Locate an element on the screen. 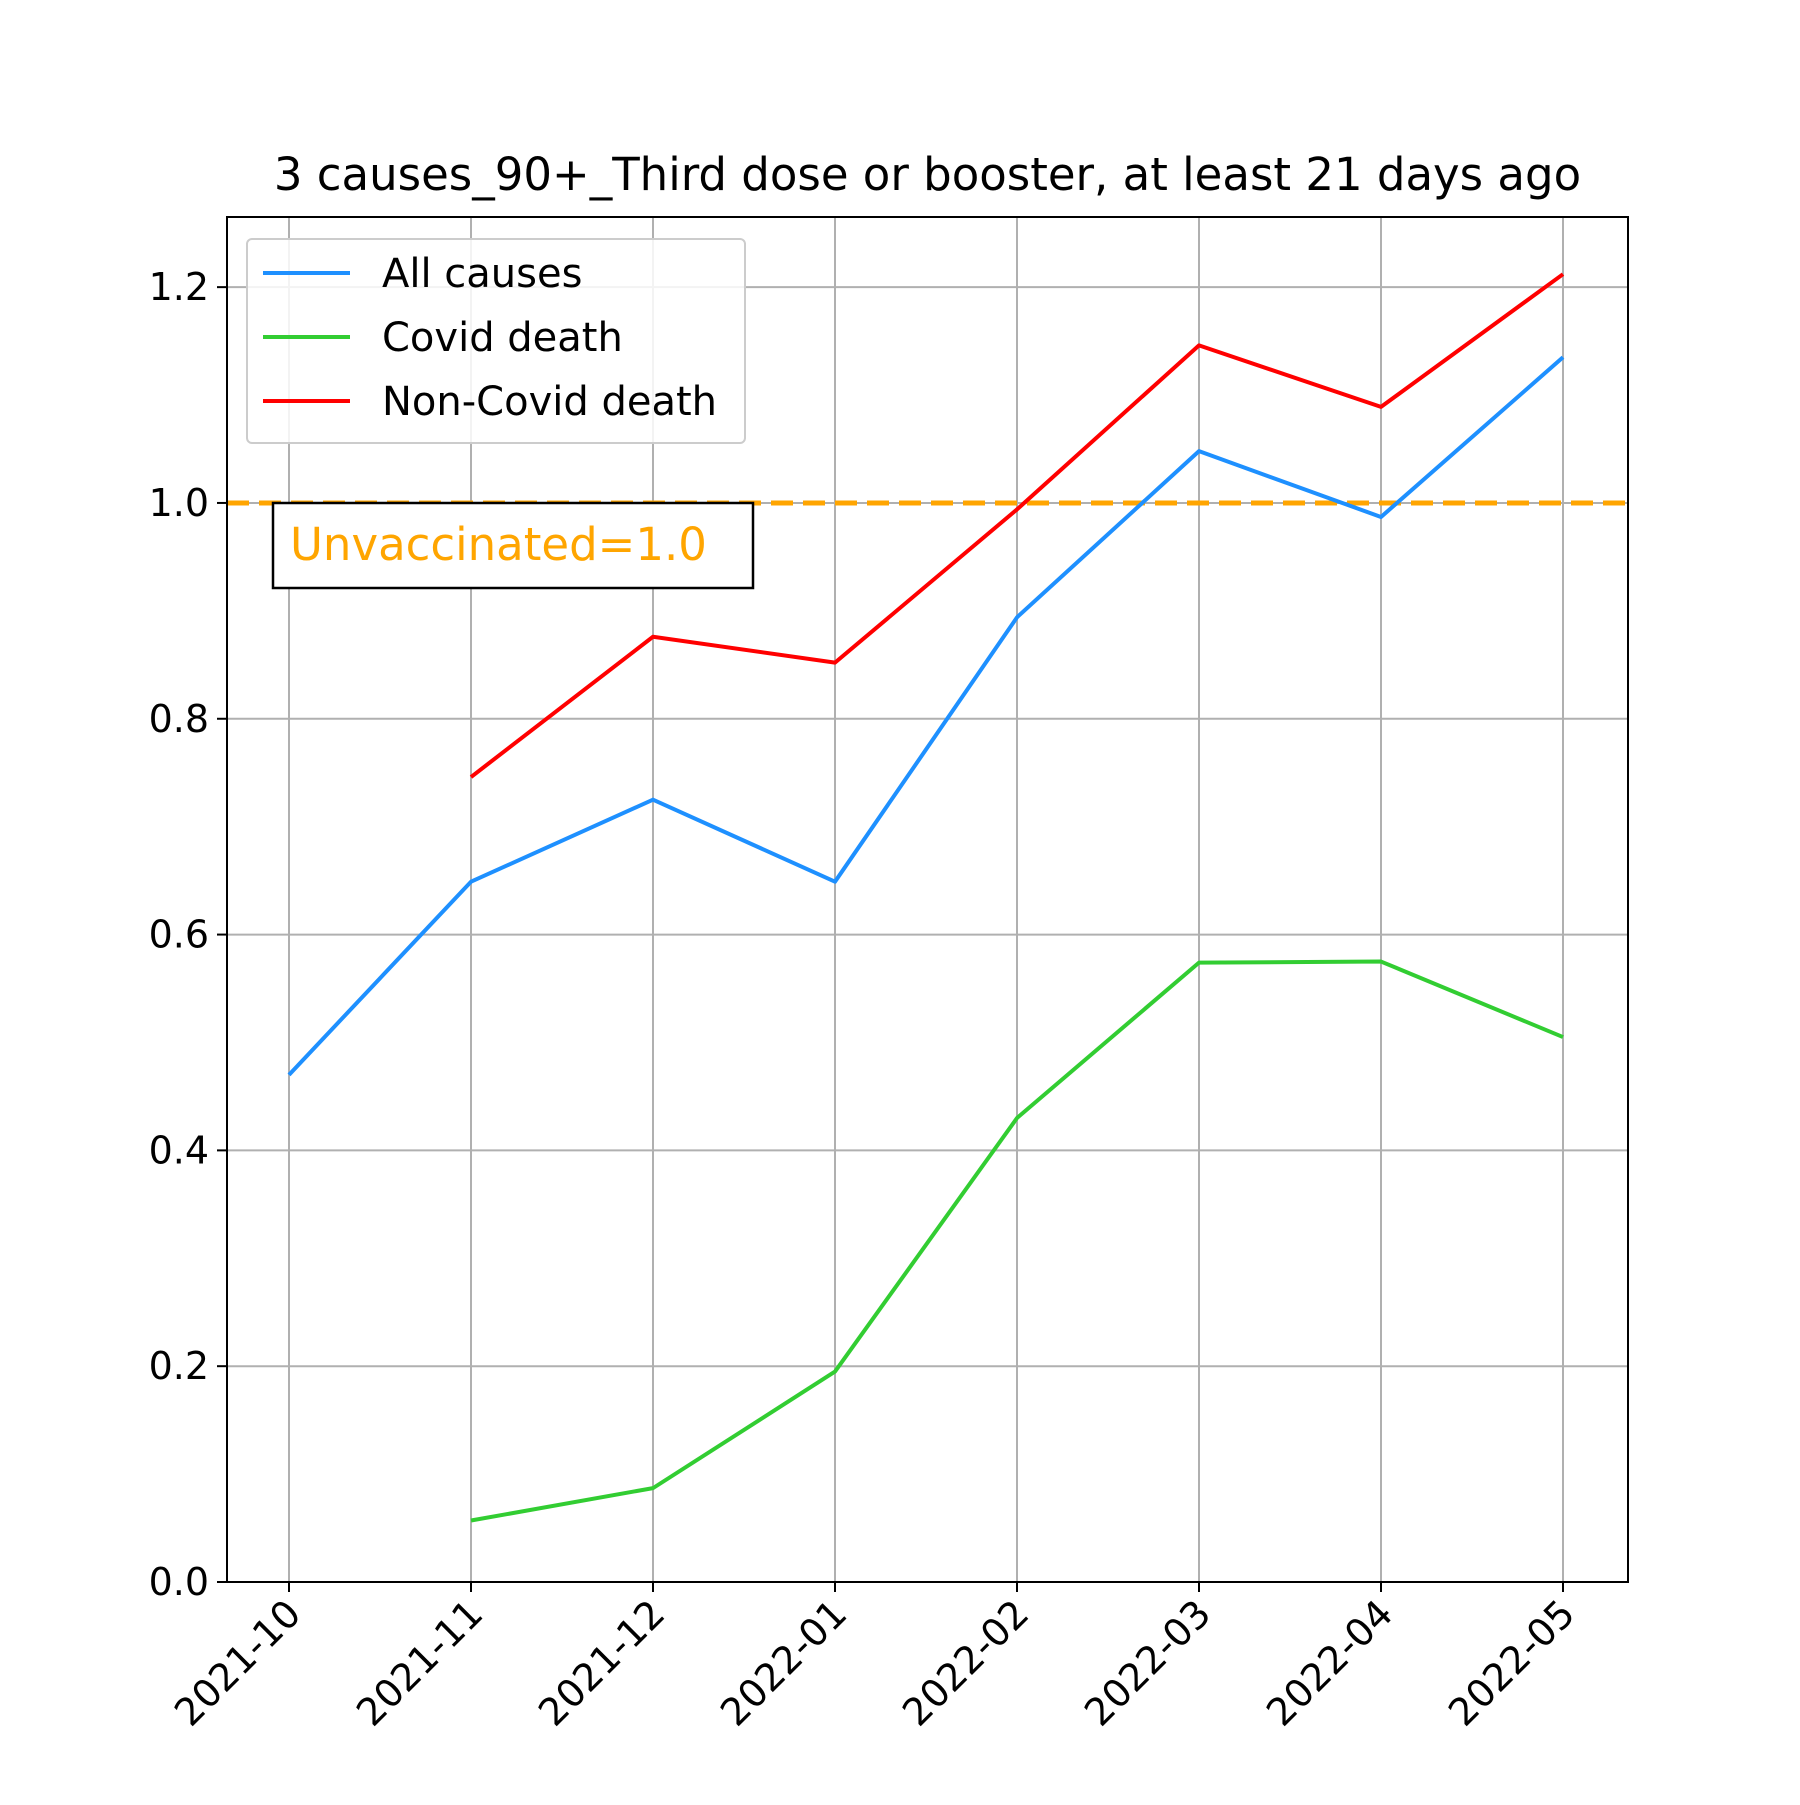 The height and width of the screenshot is (1805, 1800). annotation: Unvaccinated=1.0 is located at coordinates (513, 545).